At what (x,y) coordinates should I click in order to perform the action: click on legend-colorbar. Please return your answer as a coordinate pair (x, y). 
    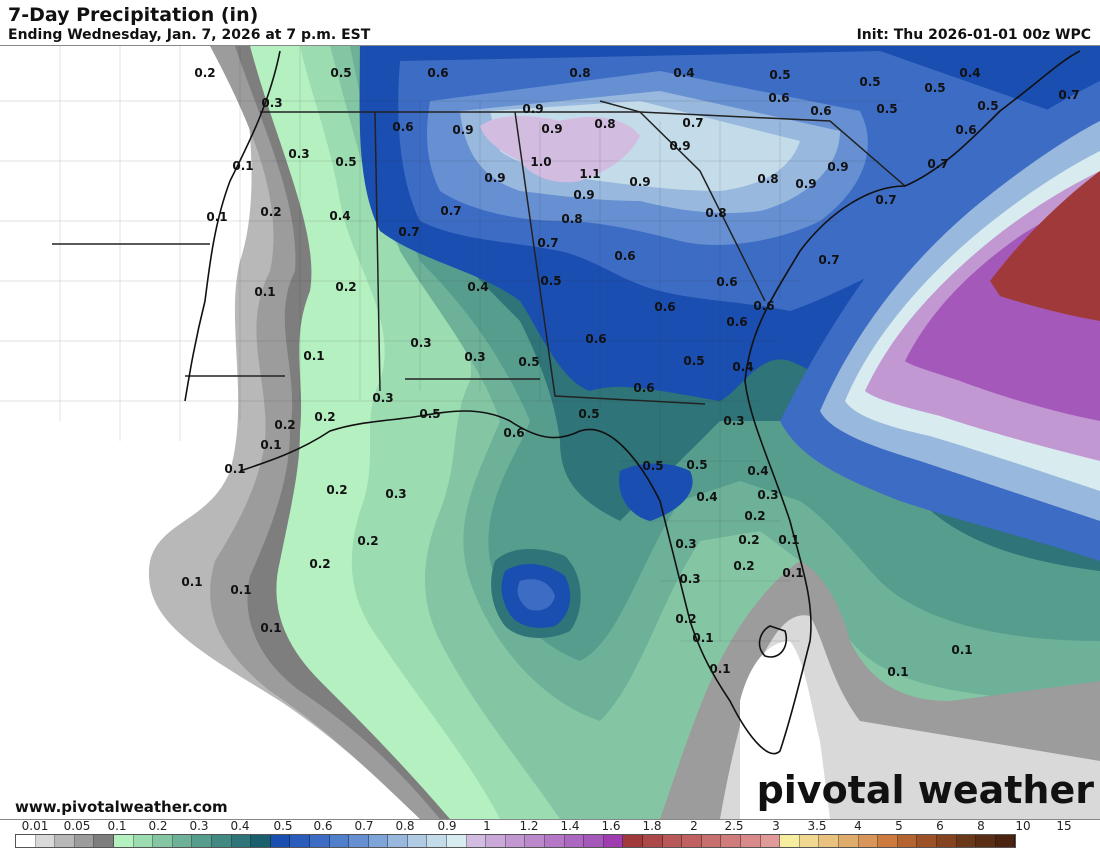
    Looking at the image, I should click on (516, 841).